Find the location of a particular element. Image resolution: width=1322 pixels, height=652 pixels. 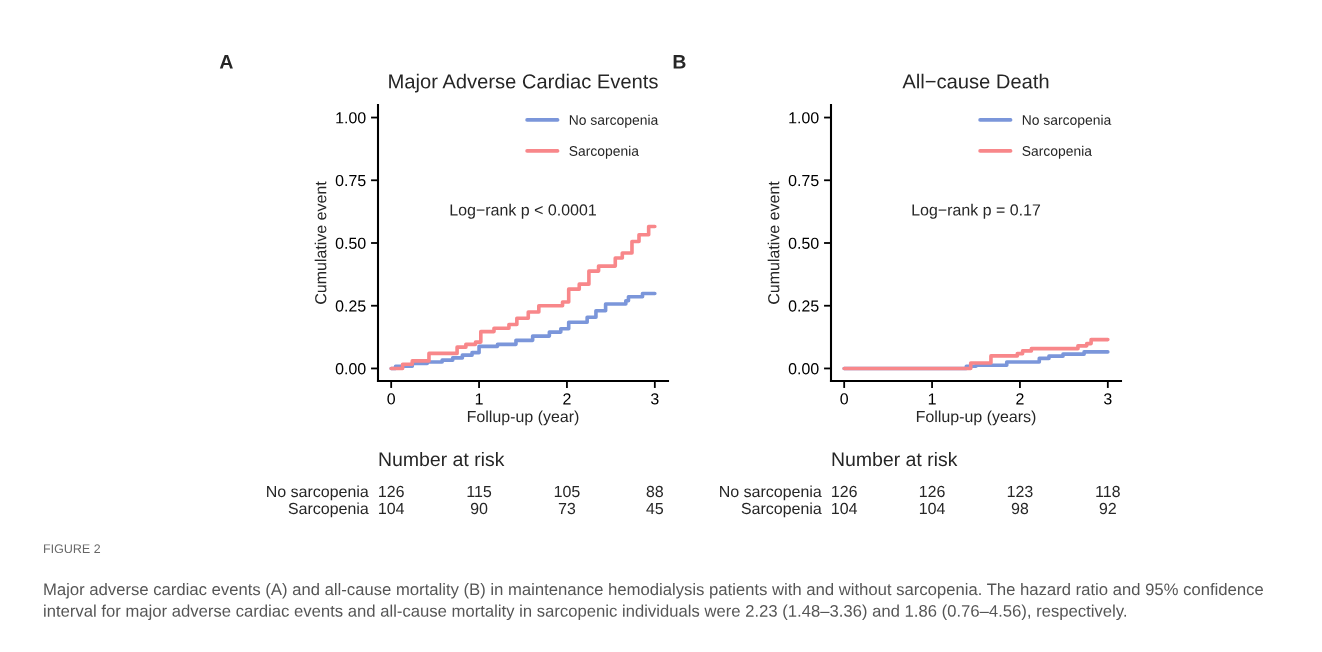

annotation: Log−rank p < 0.0001 is located at coordinates (523, 211).